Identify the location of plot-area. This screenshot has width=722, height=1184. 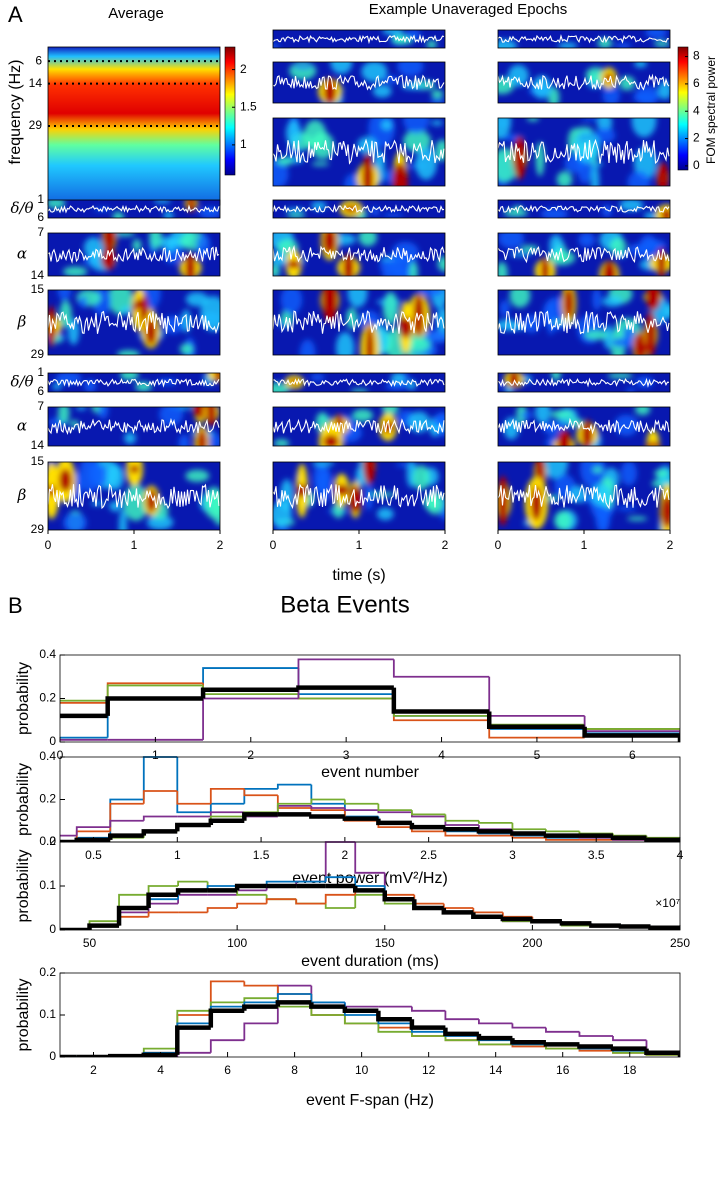
(370, 1018).